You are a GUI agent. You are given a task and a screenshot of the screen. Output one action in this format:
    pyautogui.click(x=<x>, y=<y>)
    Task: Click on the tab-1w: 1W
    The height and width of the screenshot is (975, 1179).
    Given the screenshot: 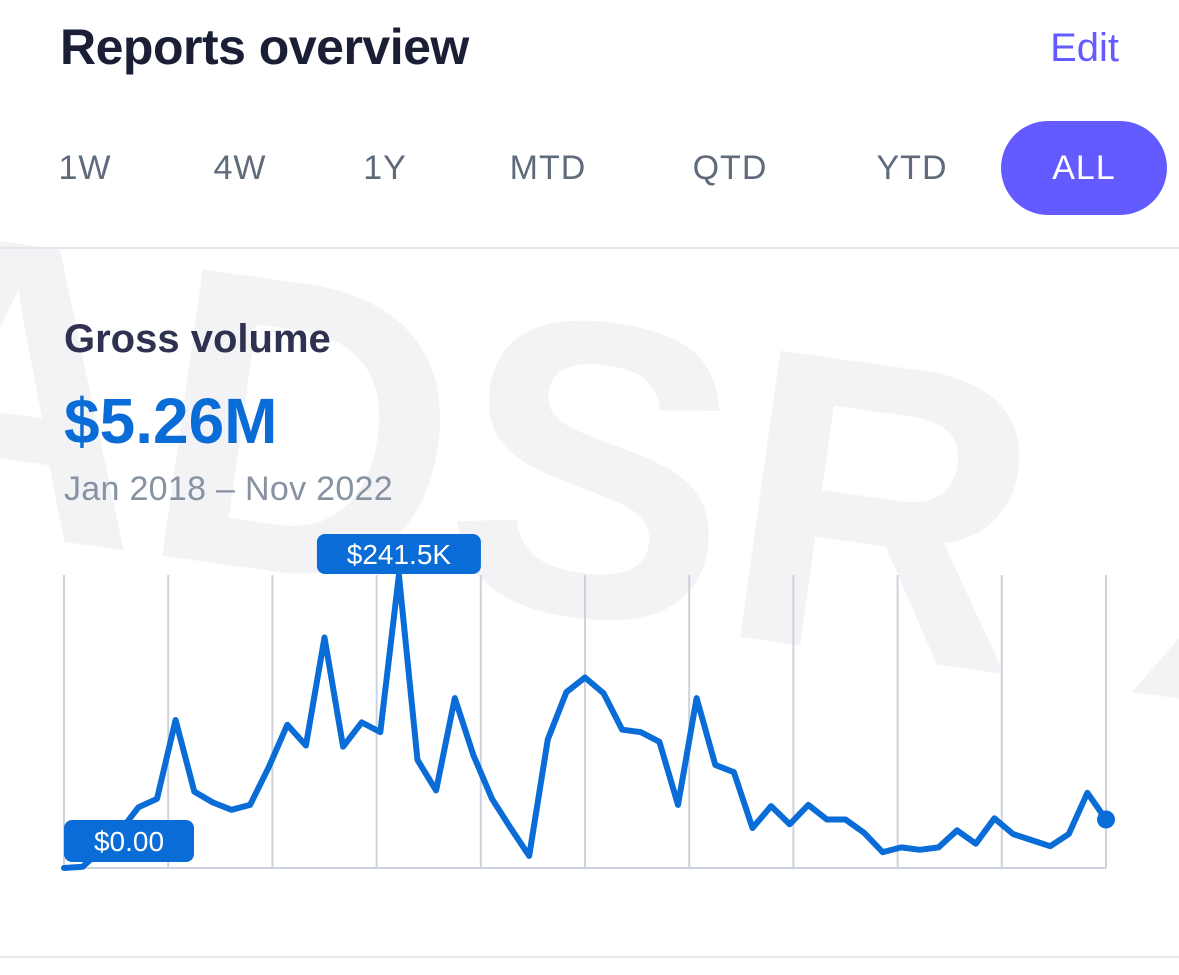 What is the action you would take?
    pyautogui.click(x=85, y=168)
    